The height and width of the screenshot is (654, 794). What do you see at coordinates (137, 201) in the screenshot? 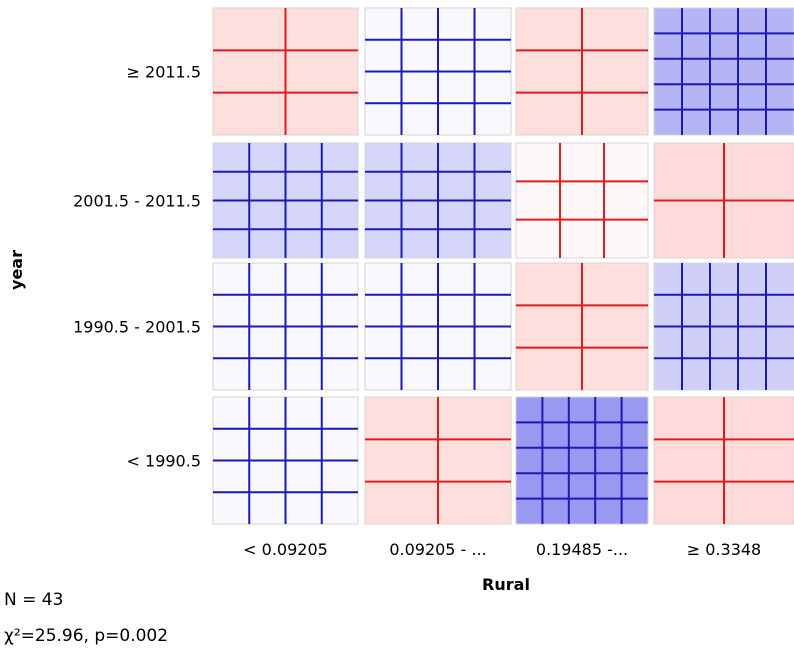
I see `y-tick-label: 2001.5 - 2011.5` at bounding box center [137, 201].